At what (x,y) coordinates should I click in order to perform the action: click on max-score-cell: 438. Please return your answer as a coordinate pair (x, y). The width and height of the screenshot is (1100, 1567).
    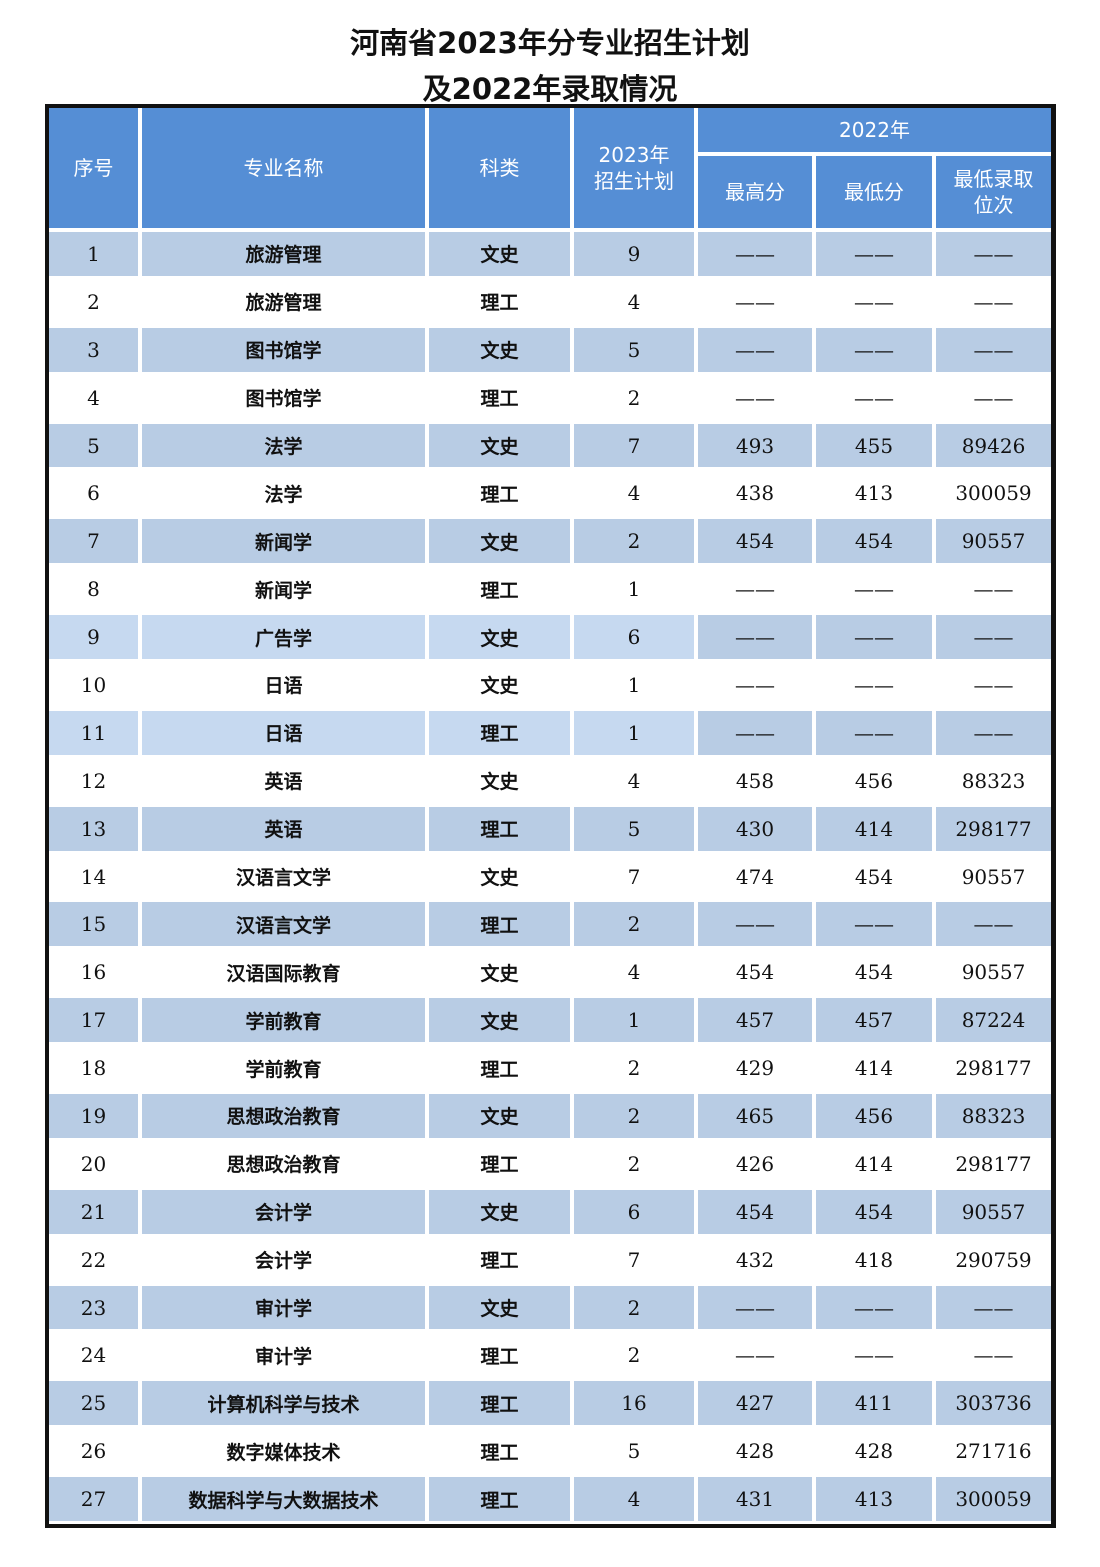
    Looking at the image, I should click on (755, 493).